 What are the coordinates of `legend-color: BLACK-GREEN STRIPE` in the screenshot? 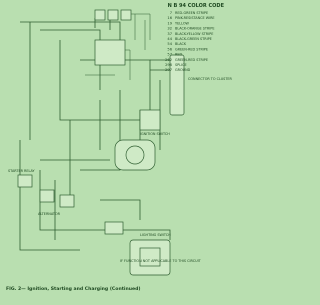 It's located at (193, 39).